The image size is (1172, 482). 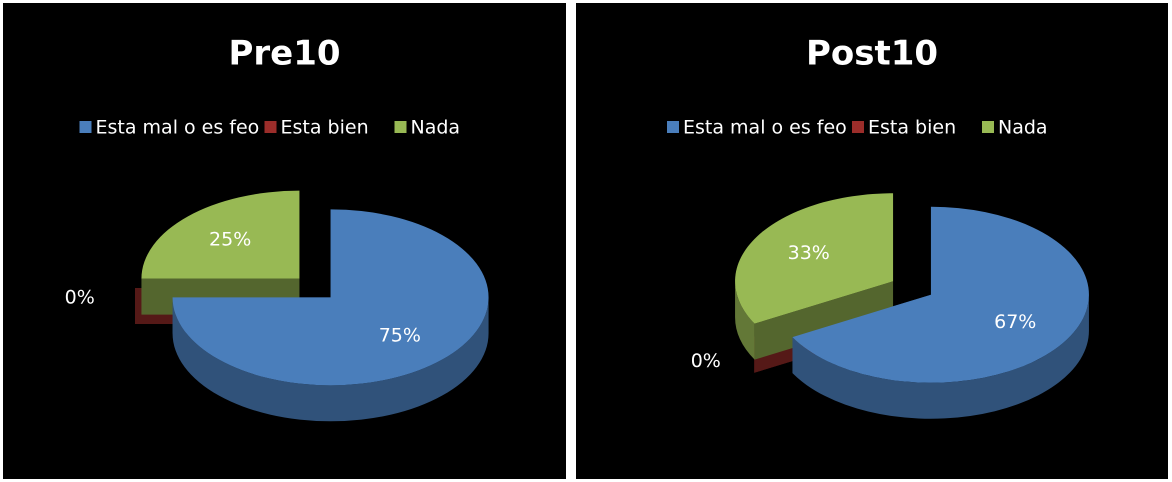 What do you see at coordinates (284, 54) in the screenshot?
I see `chart-title: Pre10` at bounding box center [284, 54].